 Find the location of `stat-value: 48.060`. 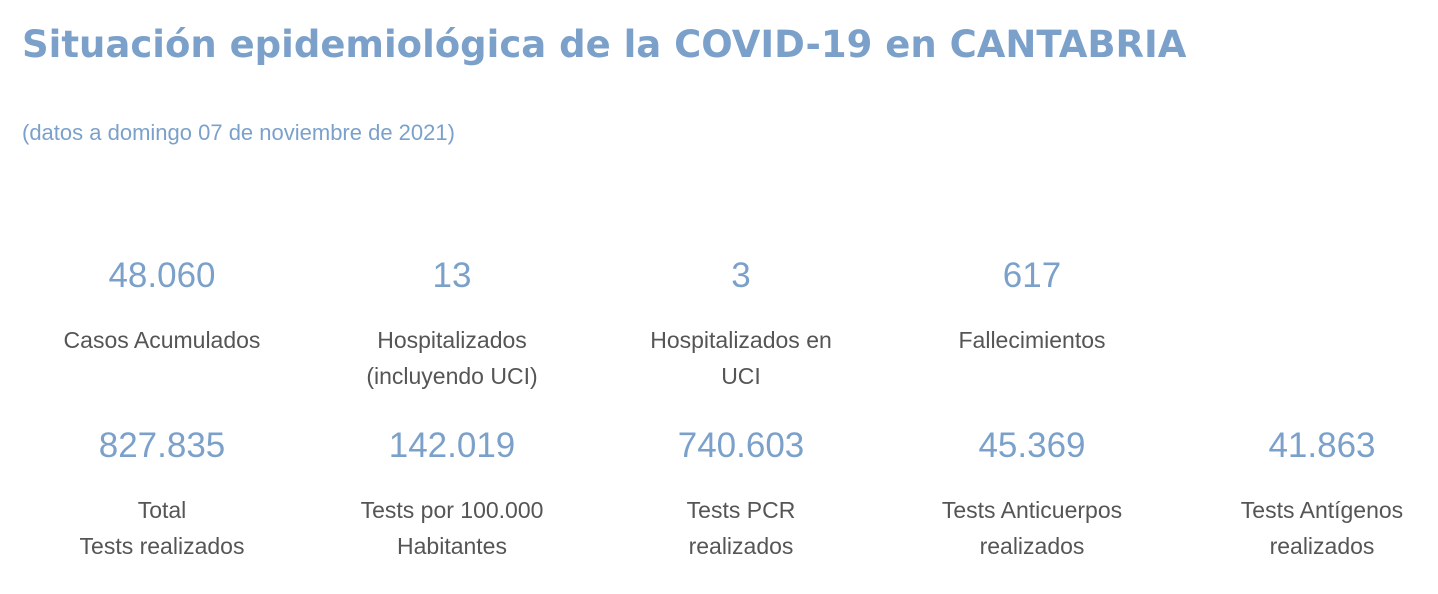

stat-value: 48.060 is located at coordinates (162, 275).